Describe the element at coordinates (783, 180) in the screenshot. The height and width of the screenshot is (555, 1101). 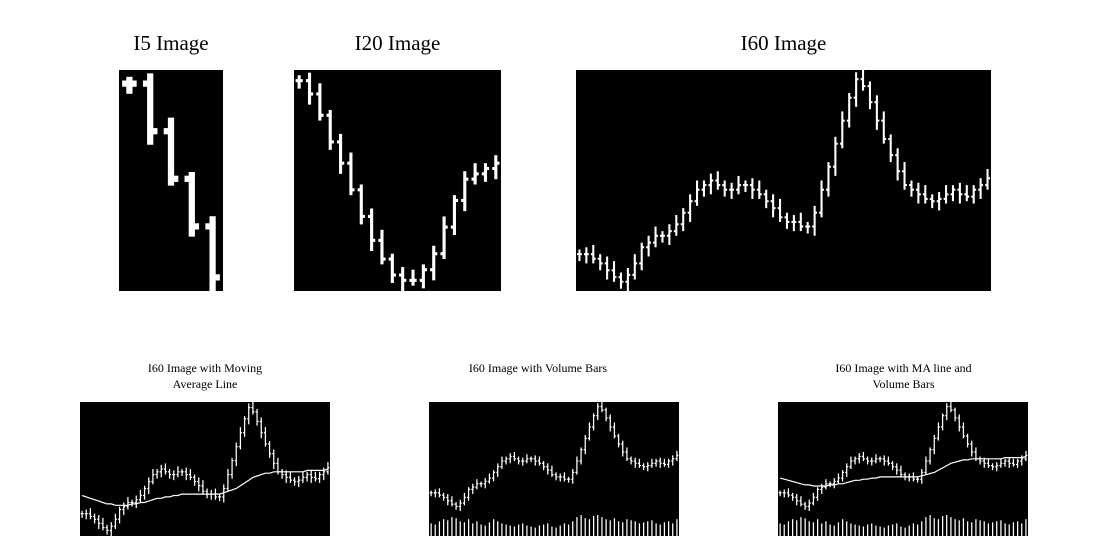
I see `chart-i60` at that location.